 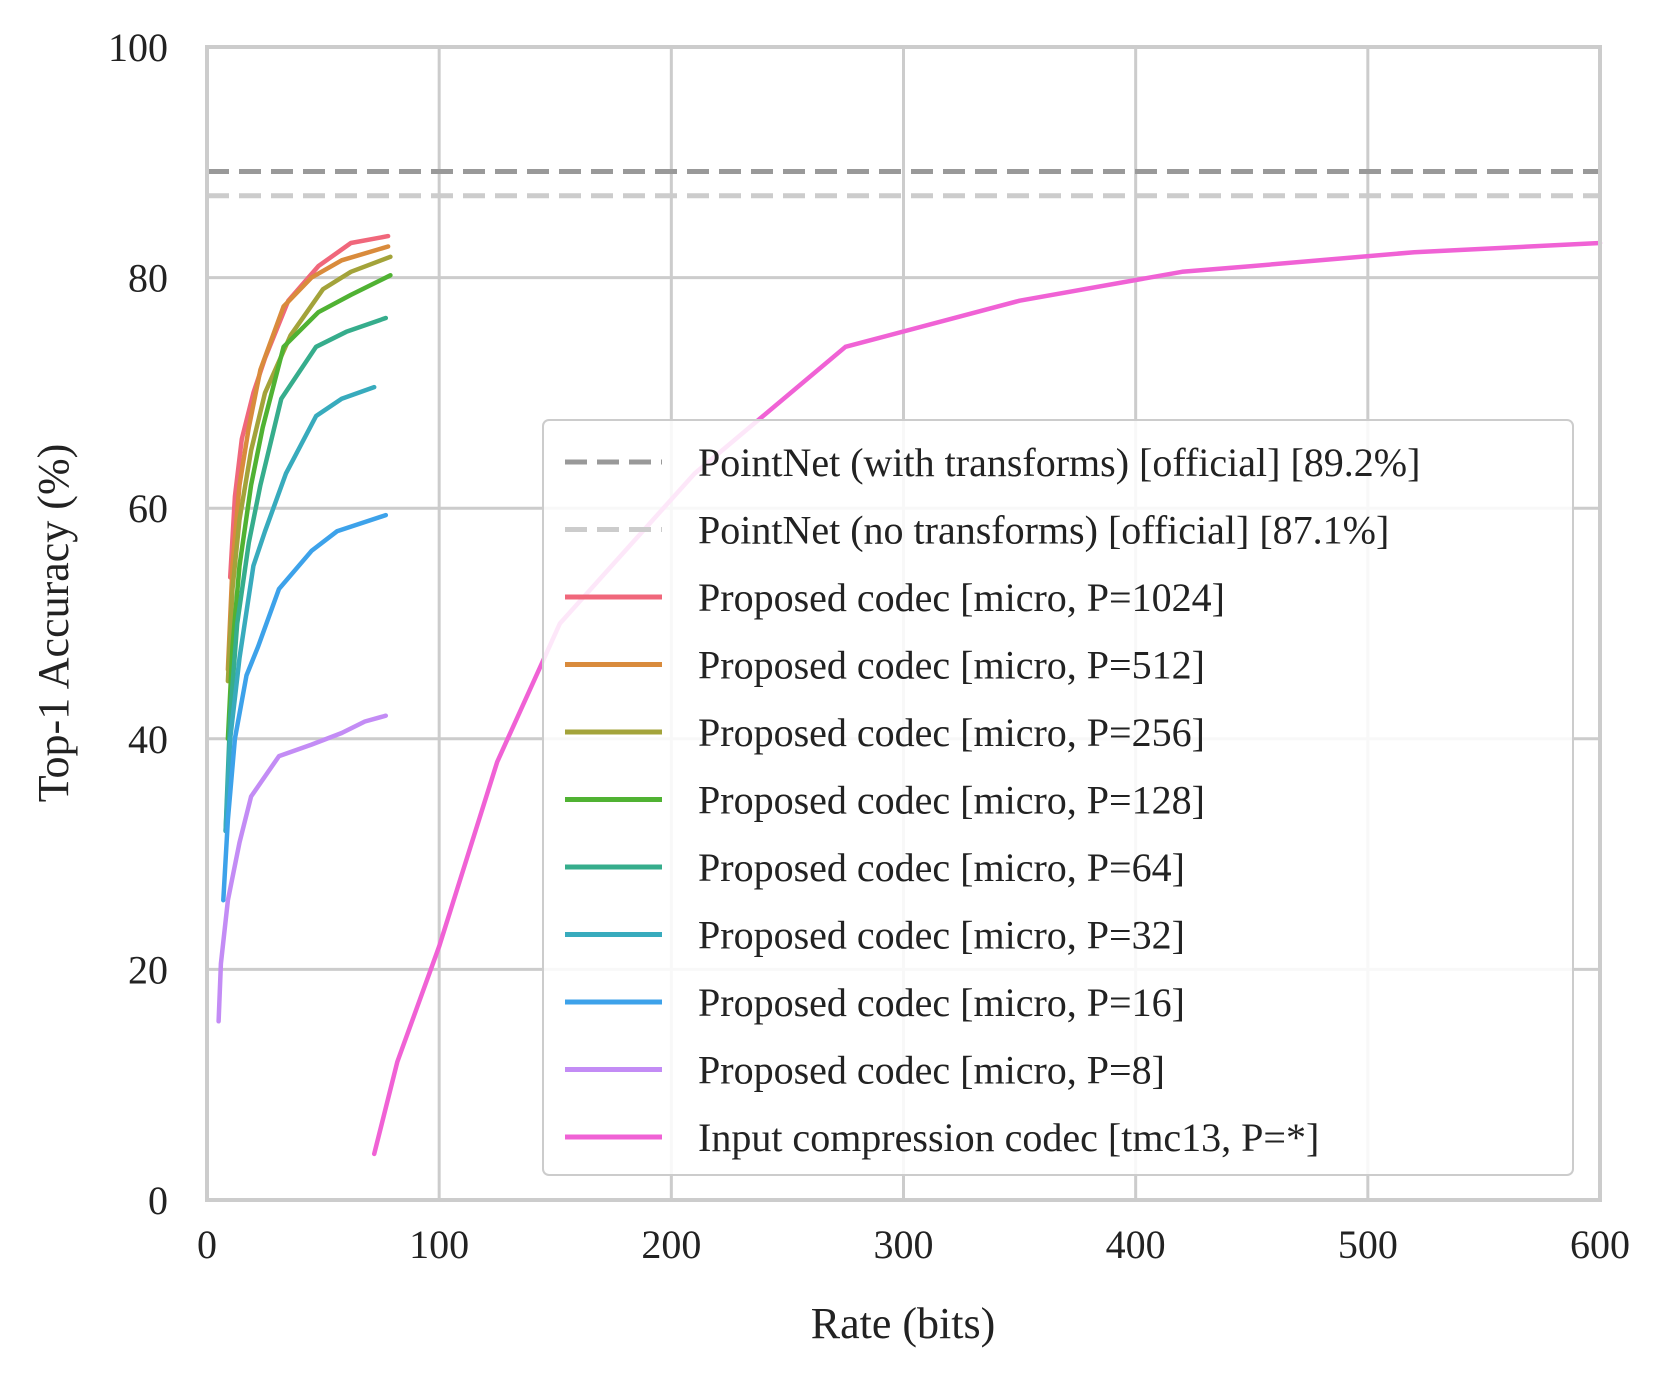 I want to click on legend-label: Proposed codec [micro, P=128], so click(x=951, y=800).